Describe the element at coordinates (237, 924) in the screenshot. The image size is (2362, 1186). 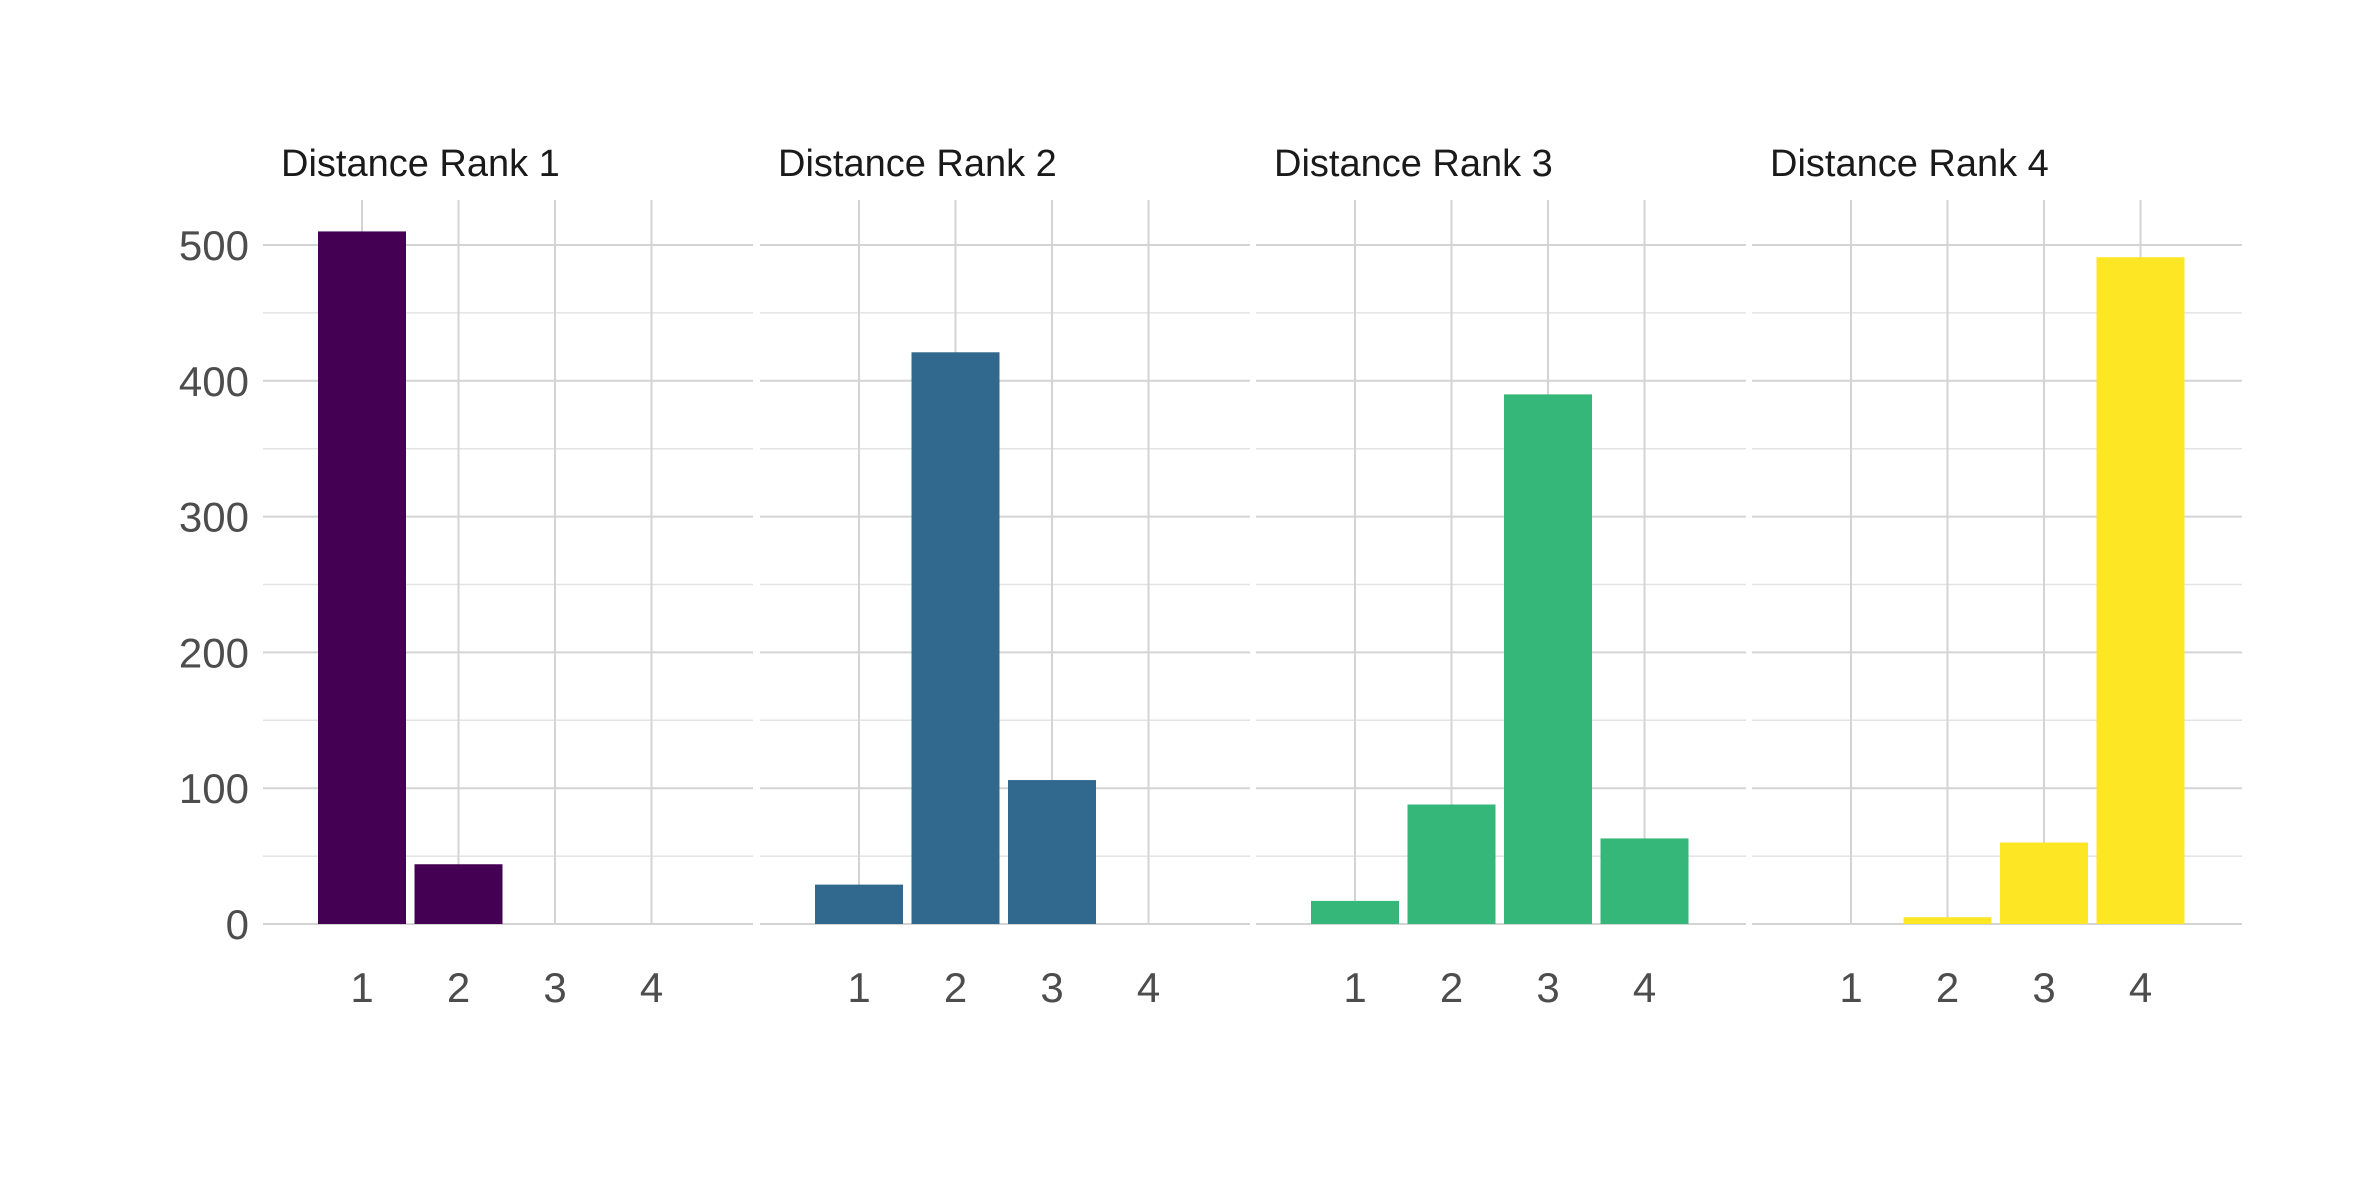
I see `y-tick-label: 0` at that location.